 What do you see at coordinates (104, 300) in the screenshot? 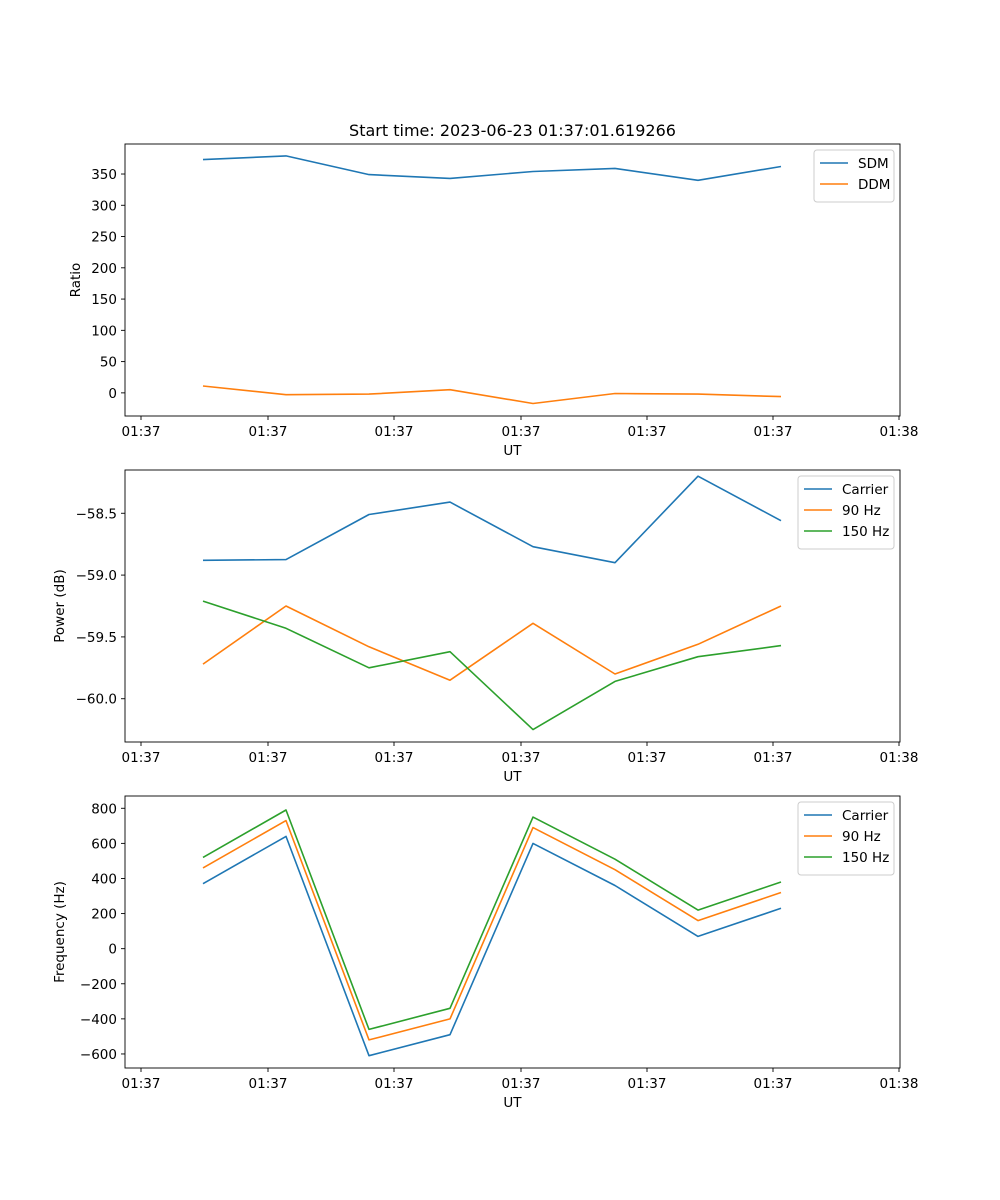
I see `y-tick-label: 150` at bounding box center [104, 300].